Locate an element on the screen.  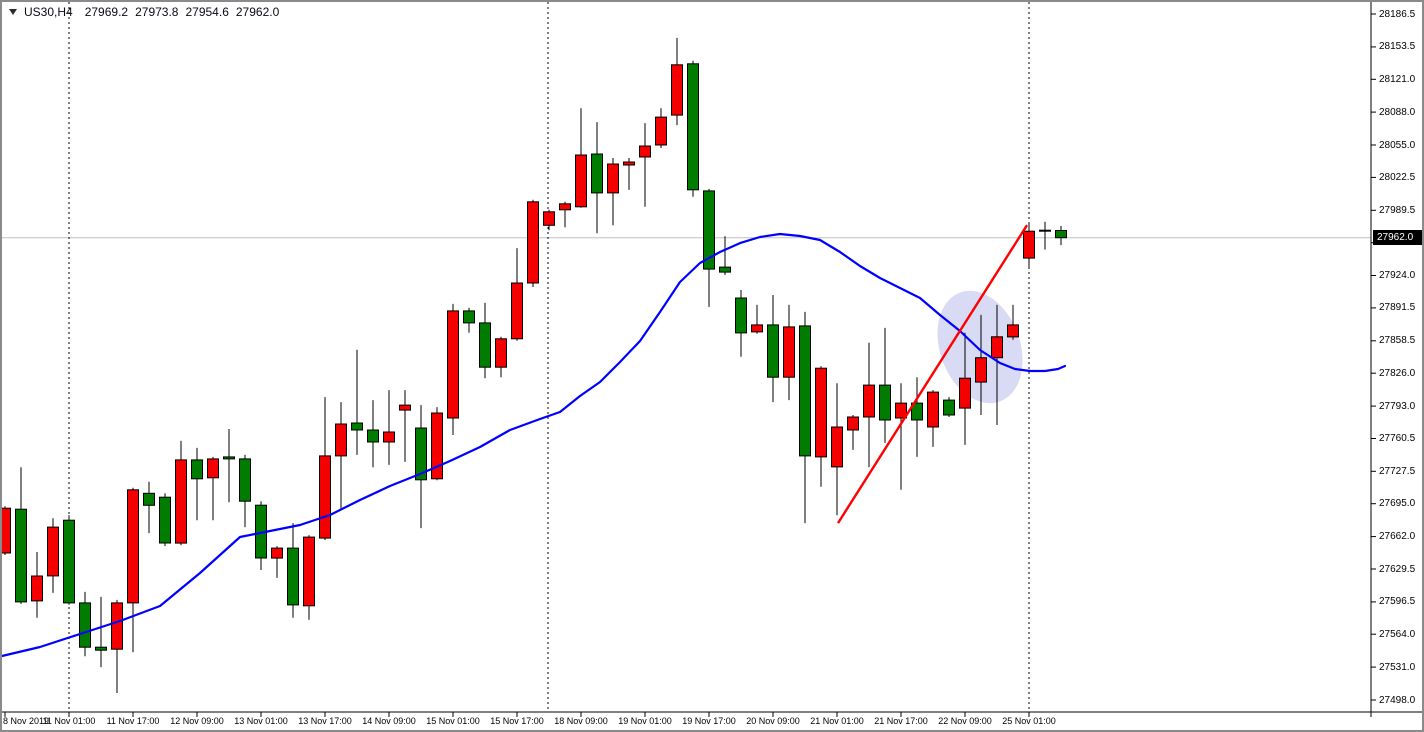
price-axis-label: 28088.0 is located at coordinates (1397, 112).